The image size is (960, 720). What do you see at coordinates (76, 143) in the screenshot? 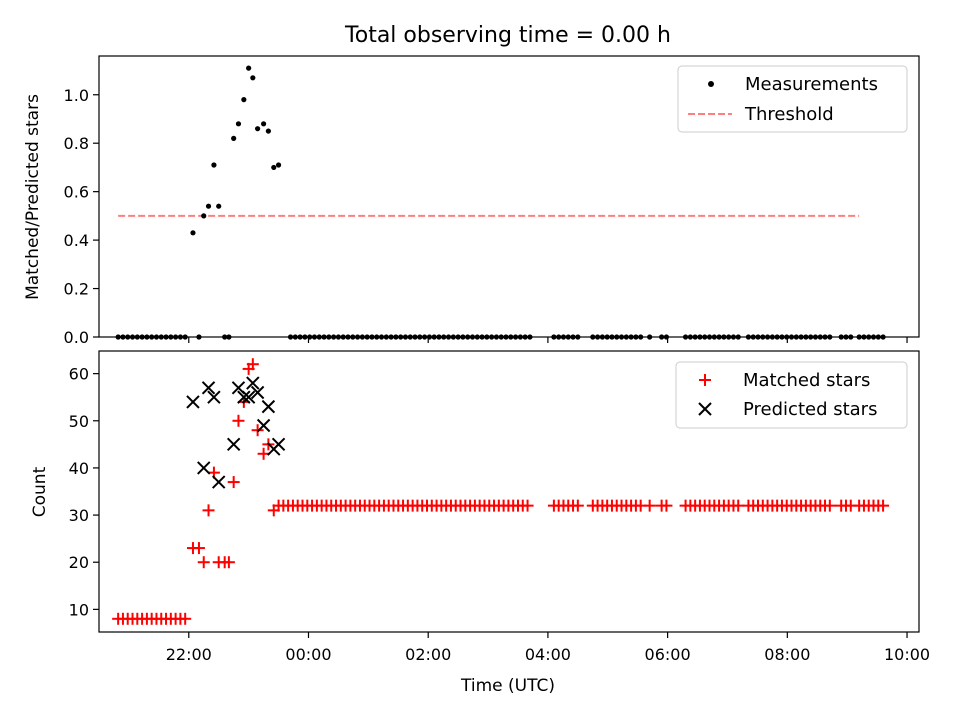
I see `top-y-tick-label: 0.8` at bounding box center [76, 143].